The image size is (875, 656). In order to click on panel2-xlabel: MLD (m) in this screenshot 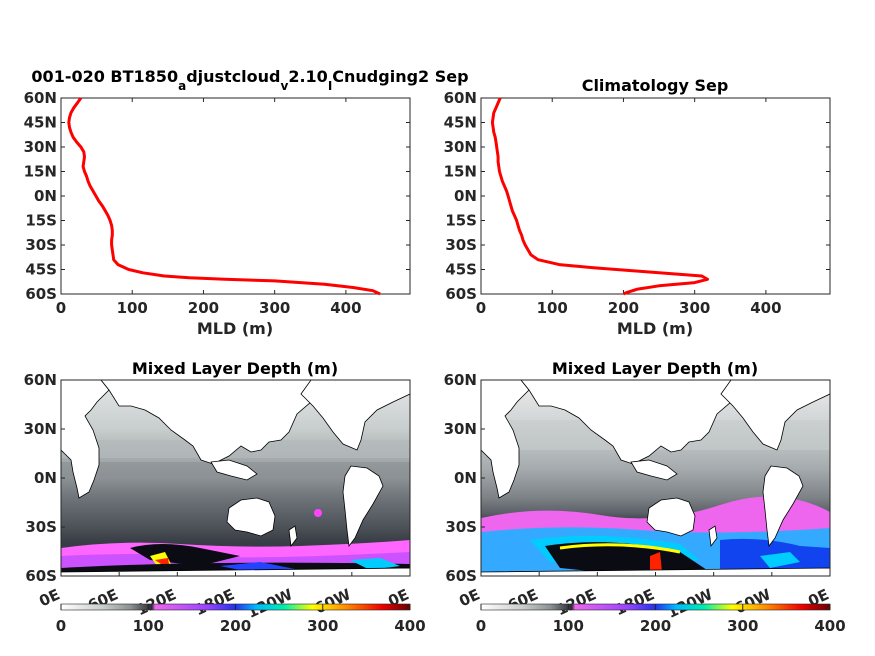, I will do `click(655, 328)`.